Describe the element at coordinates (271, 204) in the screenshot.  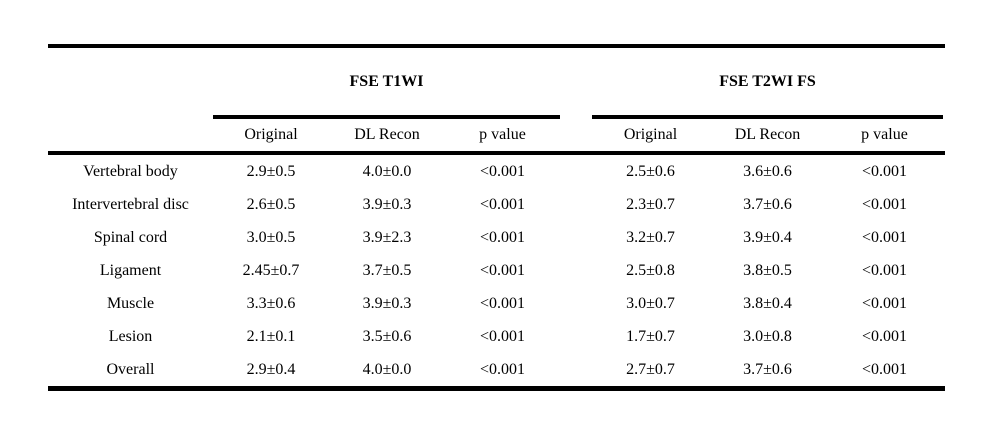
I see `cell-t1-original: 2.6±0.5` at that location.